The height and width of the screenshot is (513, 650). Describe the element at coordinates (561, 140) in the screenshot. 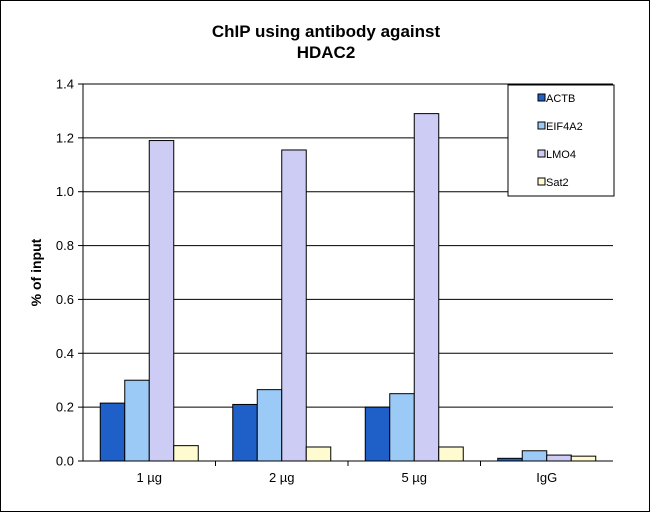

I see `legend-box` at that location.